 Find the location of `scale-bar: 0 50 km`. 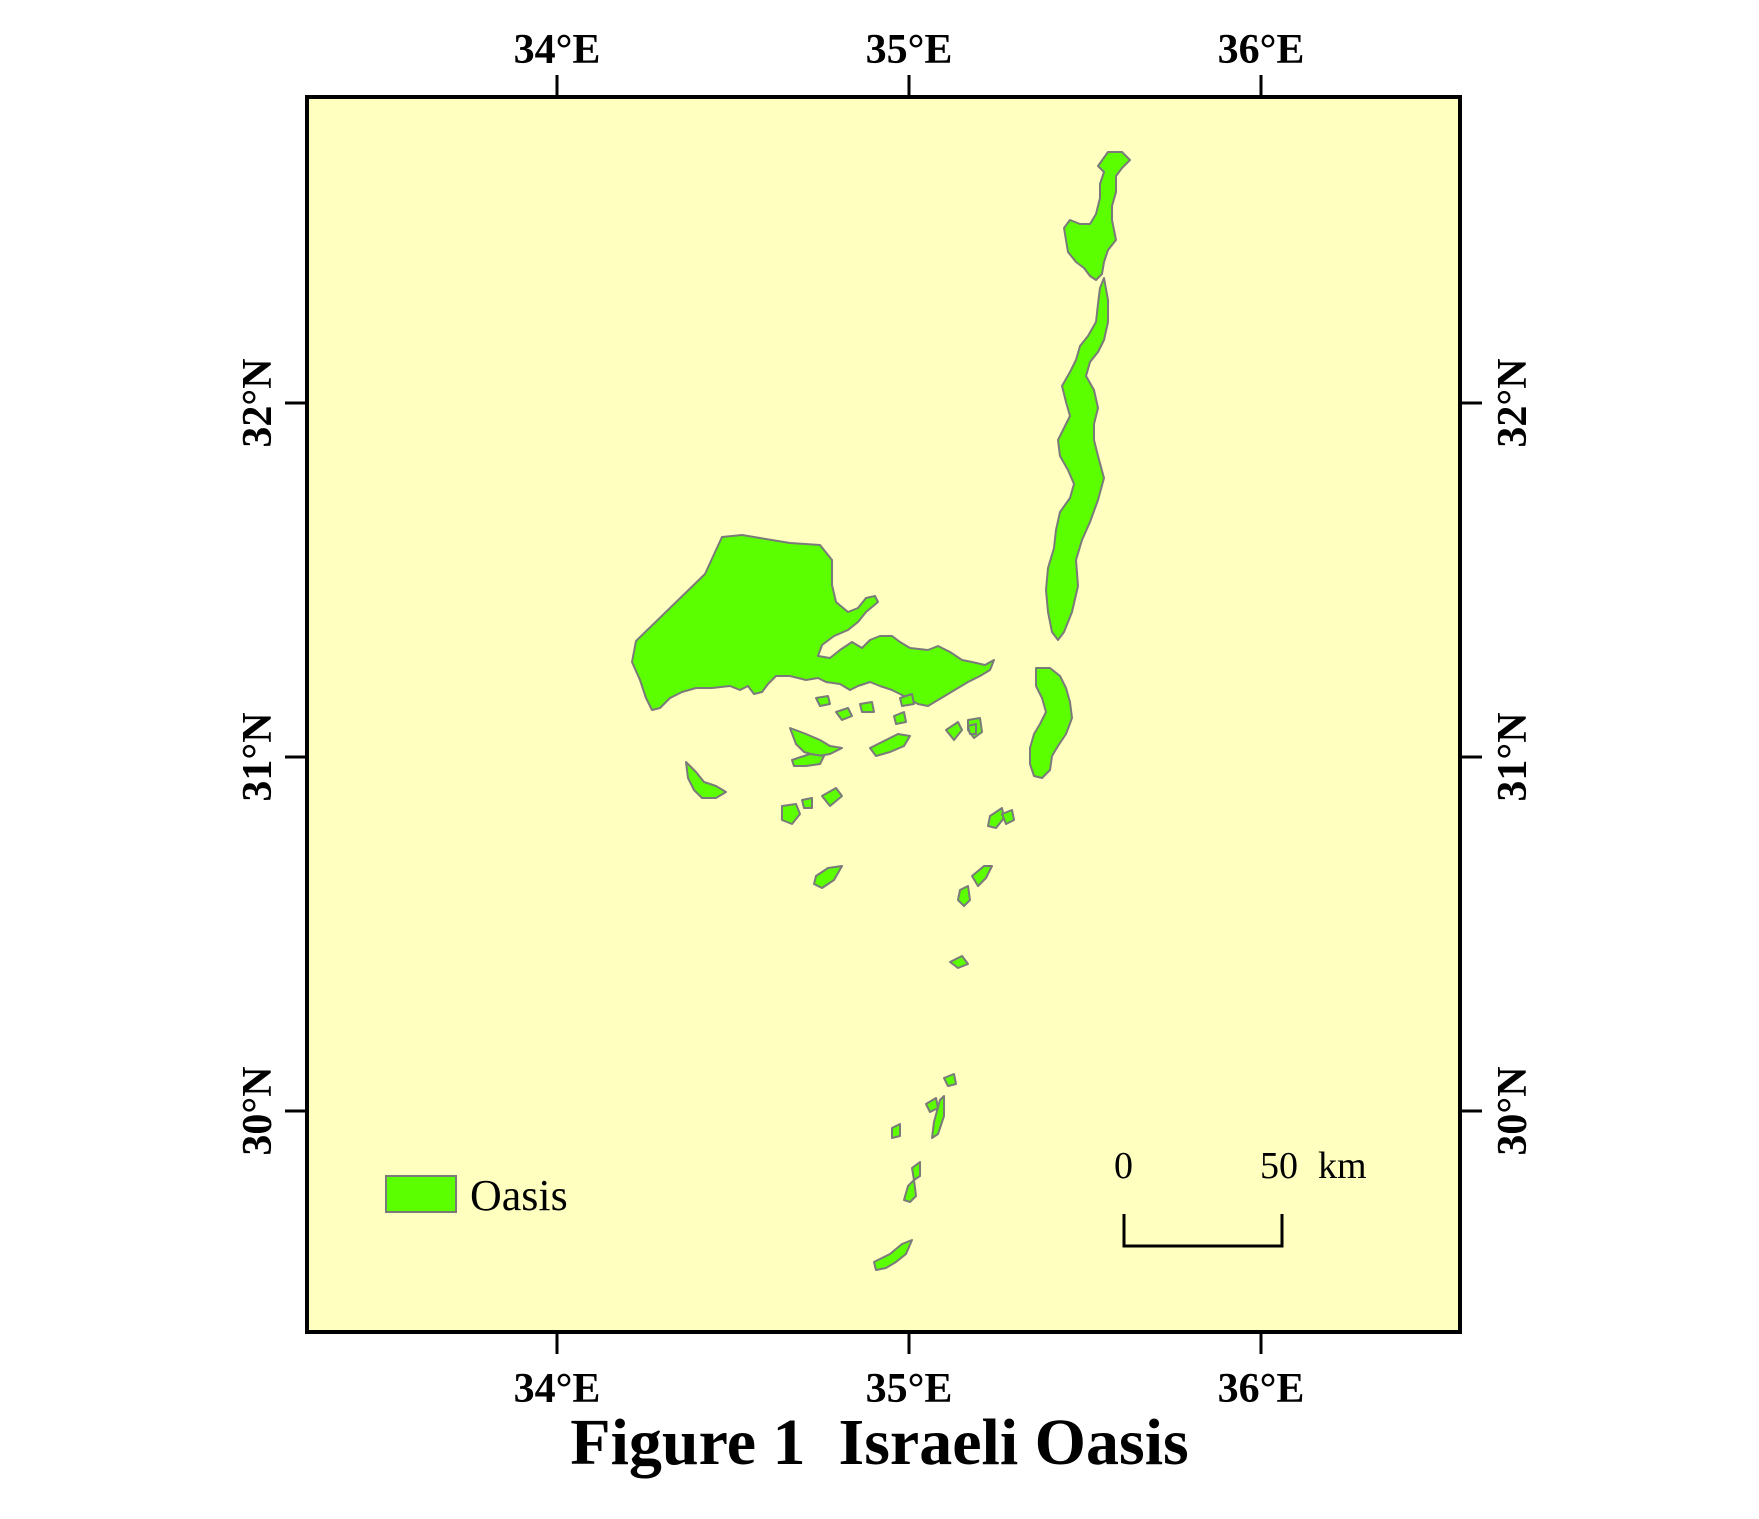

scale-bar: 0 50 km is located at coordinates (1240, 1196).